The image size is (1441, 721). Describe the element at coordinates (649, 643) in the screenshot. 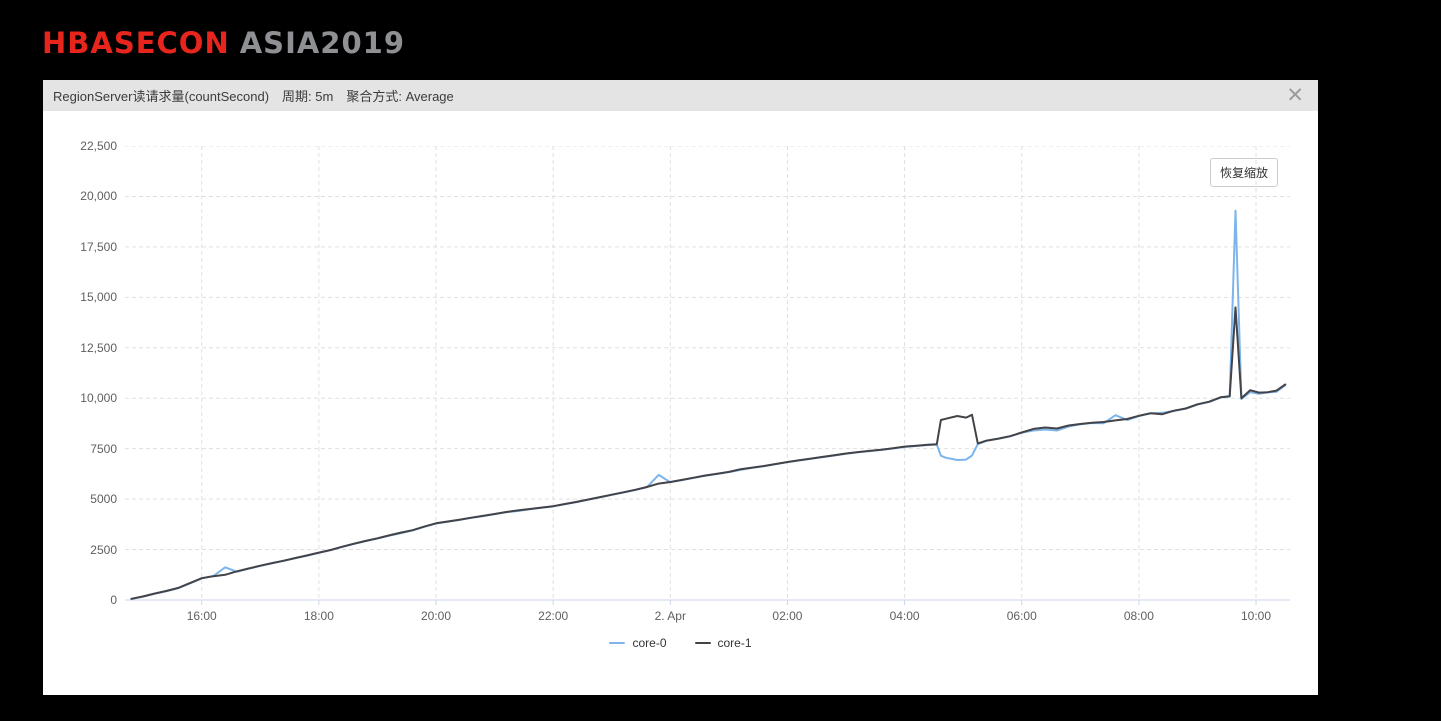

I see `legend-label-core-0: core-0` at that location.